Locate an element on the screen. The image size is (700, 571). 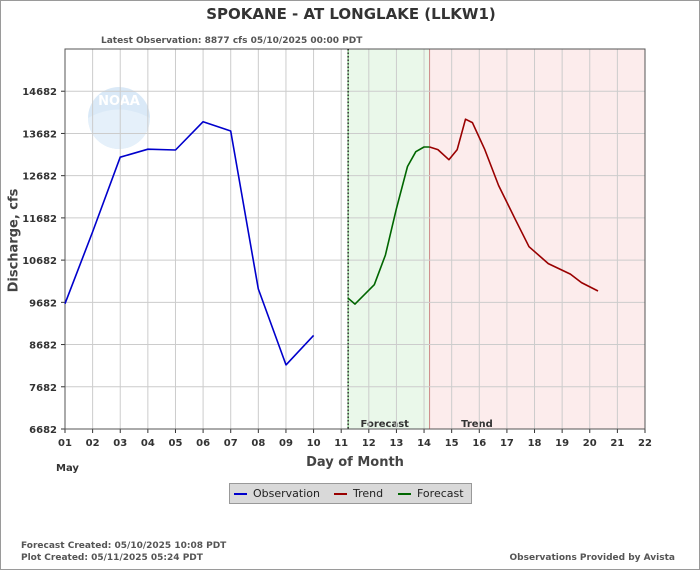
chart-legend: Observation Trend Forecast is located at coordinates (350, 493).